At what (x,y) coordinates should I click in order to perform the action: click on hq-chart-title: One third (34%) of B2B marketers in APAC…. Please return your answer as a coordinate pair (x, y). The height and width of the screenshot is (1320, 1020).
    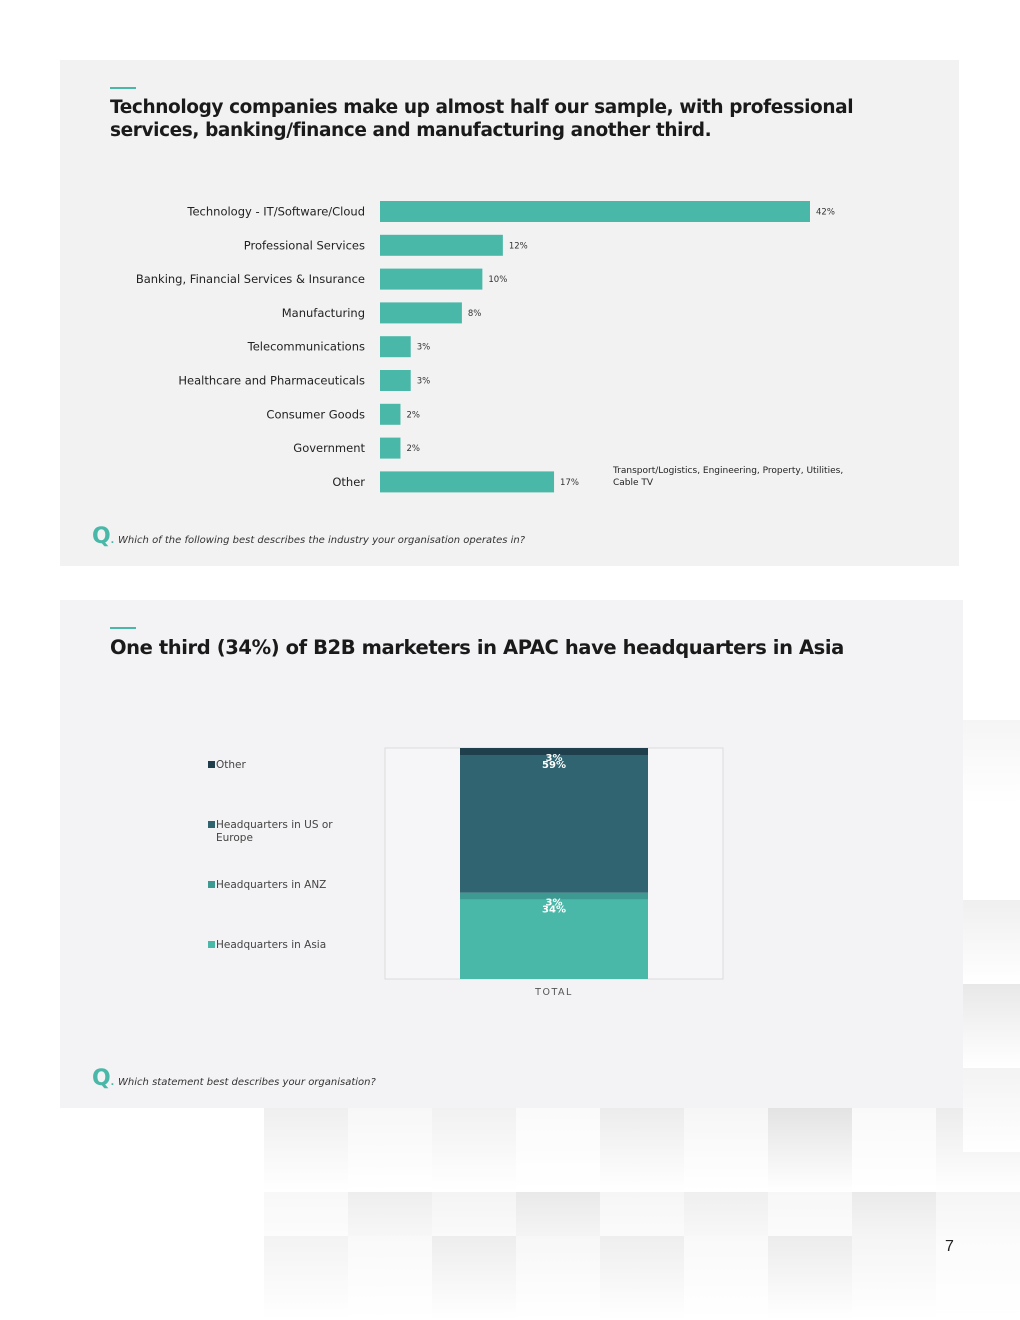
    Looking at the image, I should click on (477, 647).